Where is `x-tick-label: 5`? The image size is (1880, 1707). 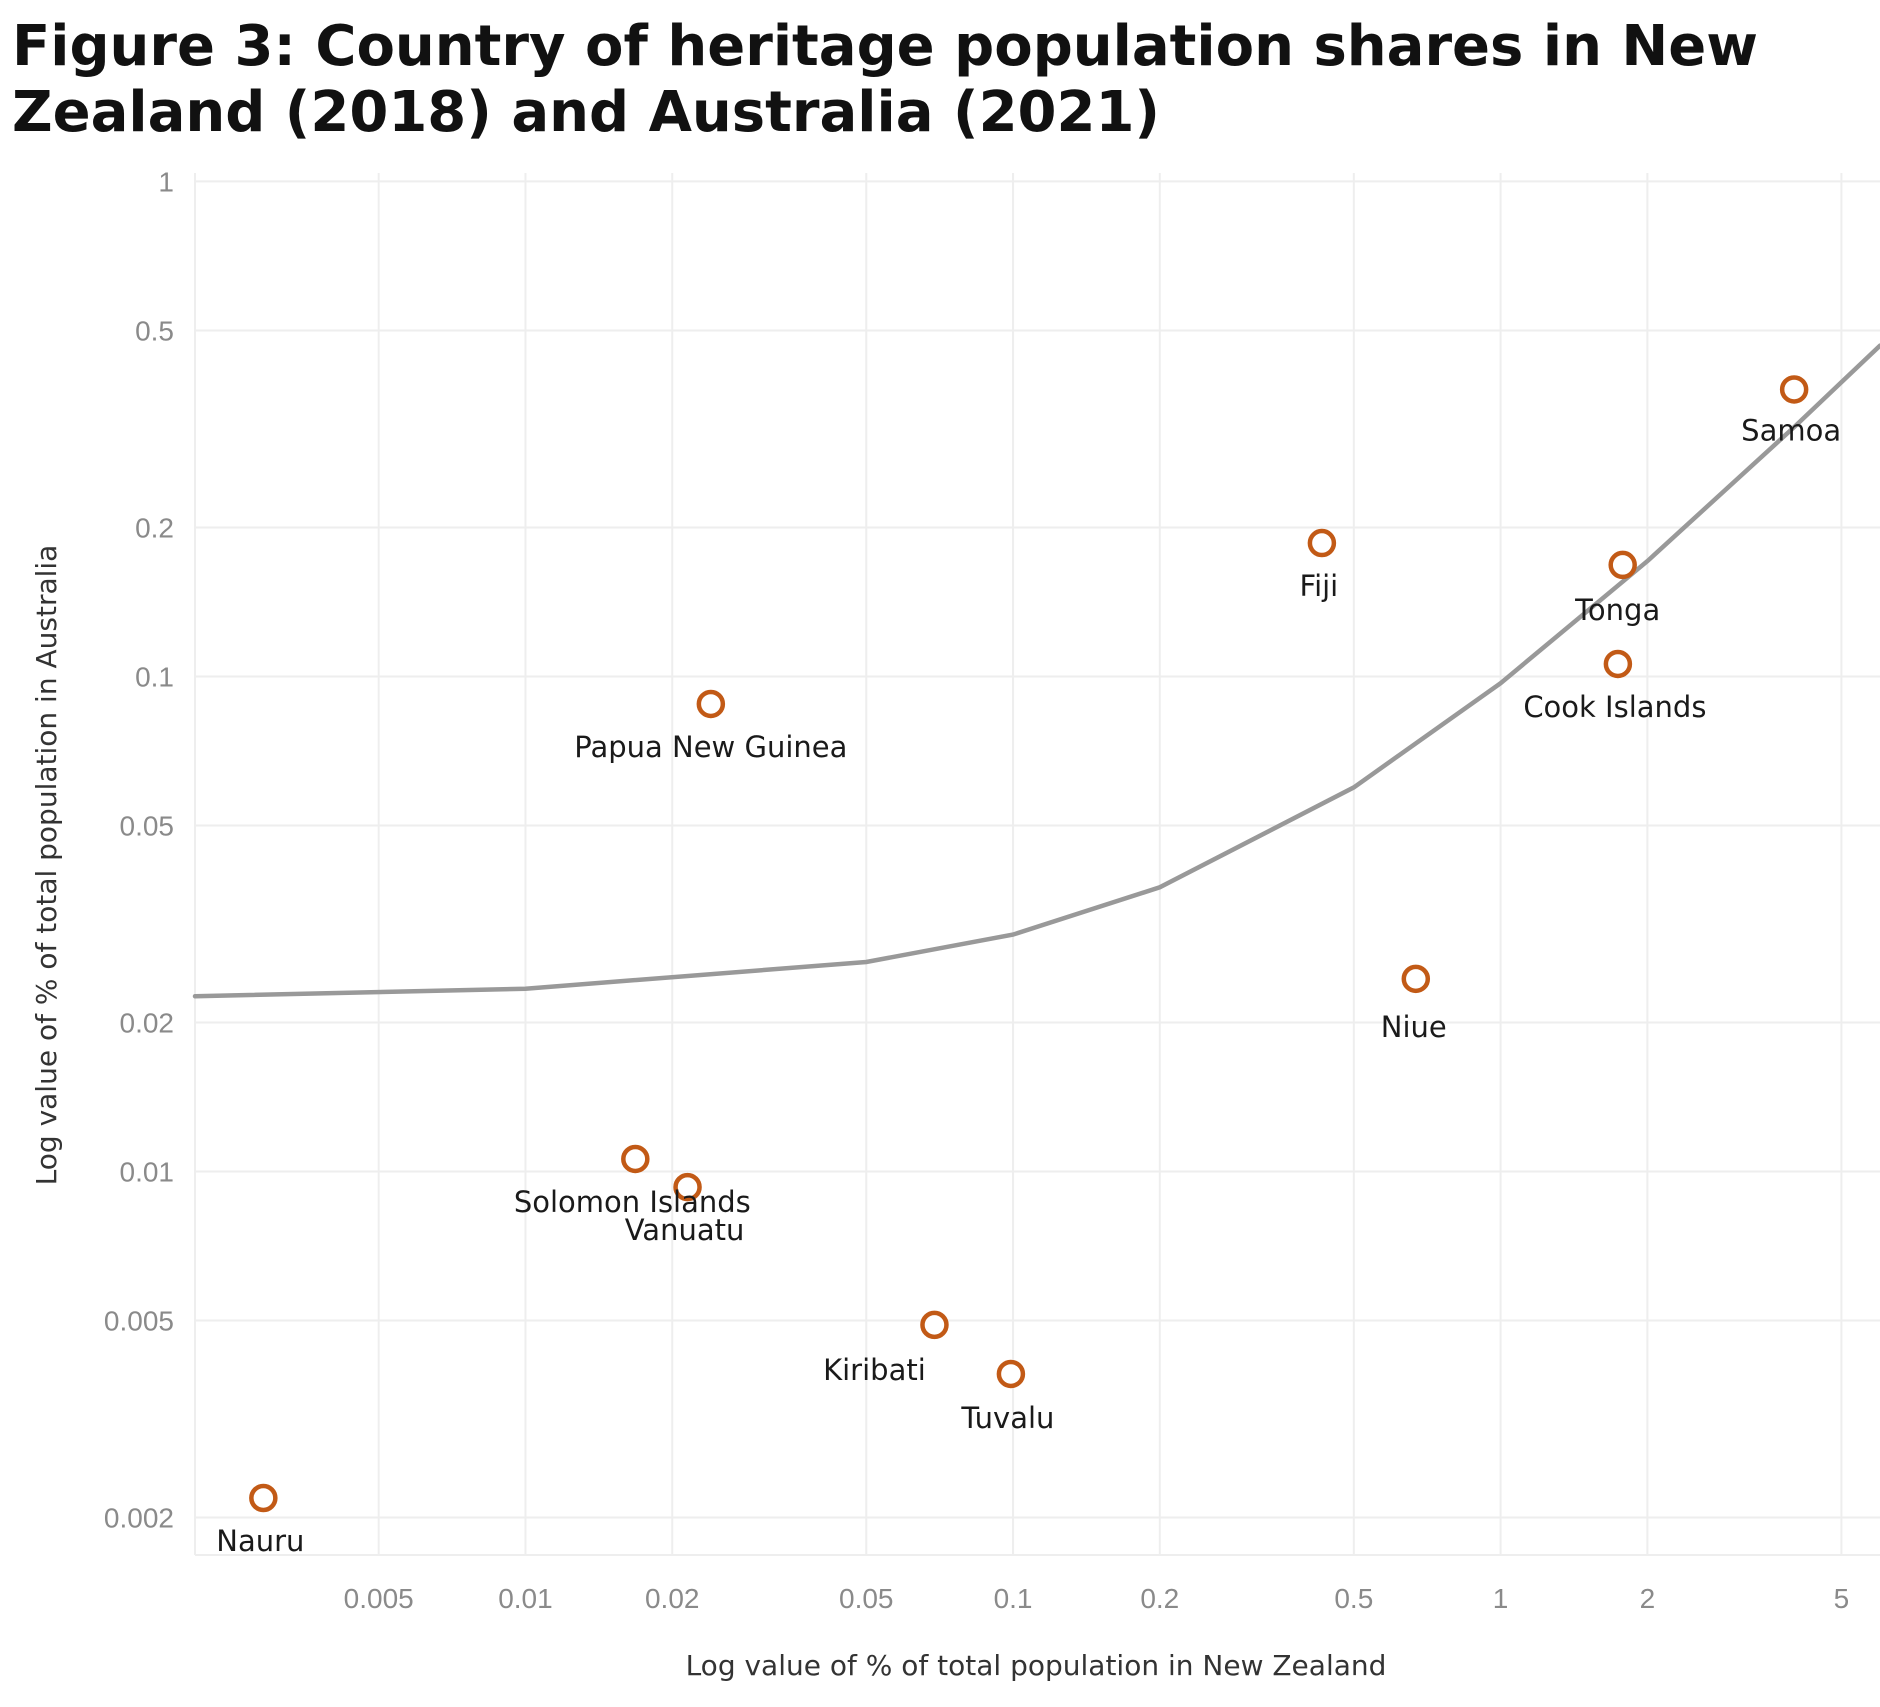
x-tick-label: 5 is located at coordinates (1842, 1598).